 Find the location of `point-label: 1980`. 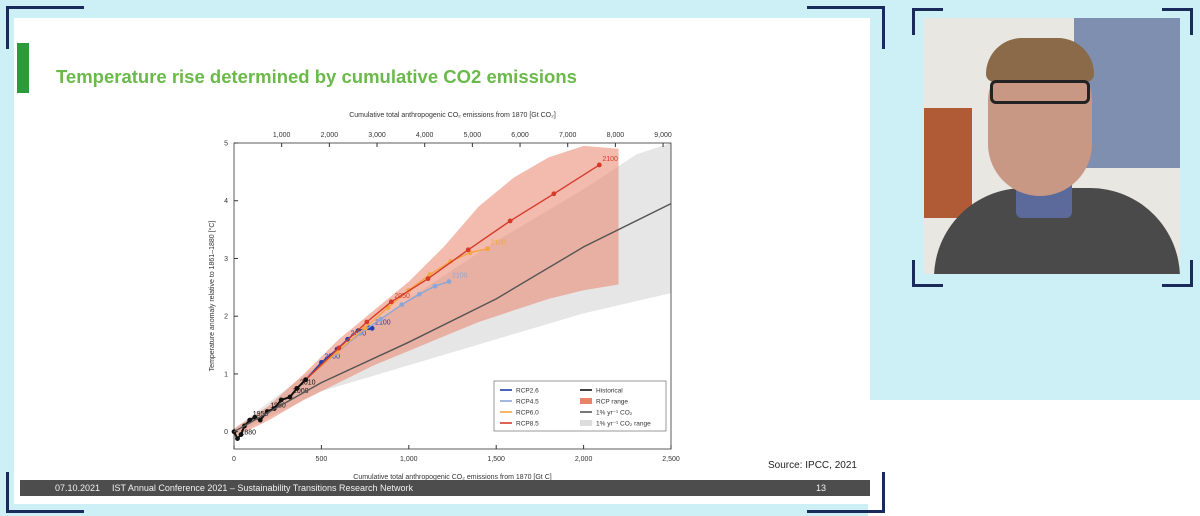

point-label: 1980 is located at coordinates (278, 405).